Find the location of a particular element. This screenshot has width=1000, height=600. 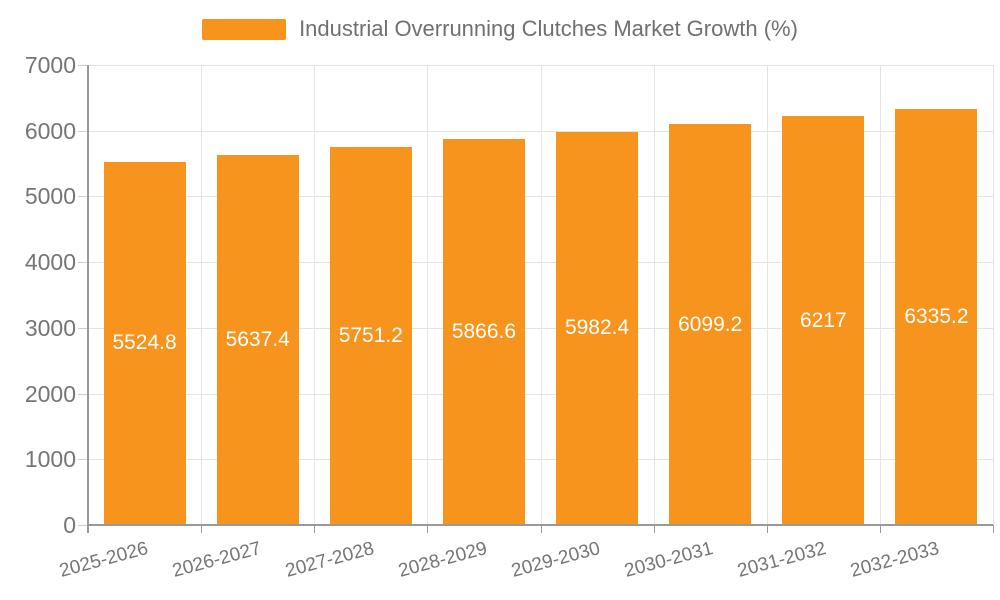

y-axis-tick-label: 7000 is located at coordinates (50, 65).